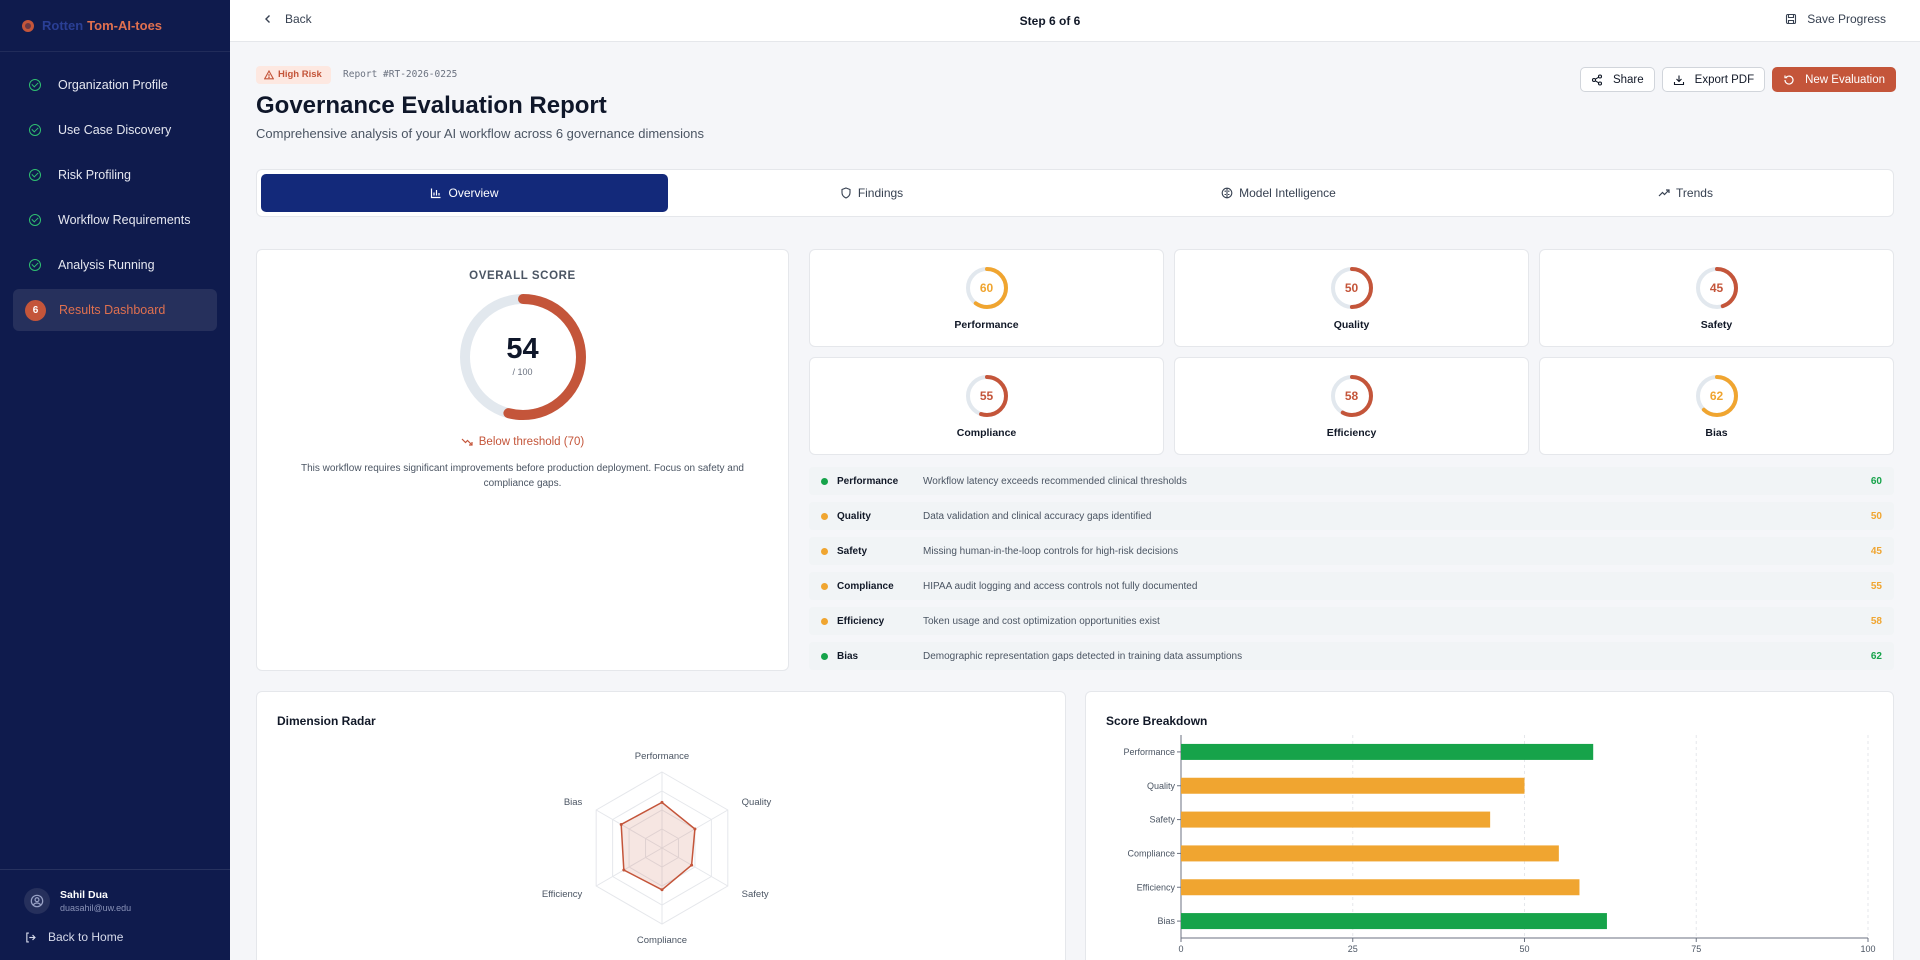 The height and width of the screenshot is (960, 1920). I want to click on metric-card-performance: 60 Performance, so click(986, 298).